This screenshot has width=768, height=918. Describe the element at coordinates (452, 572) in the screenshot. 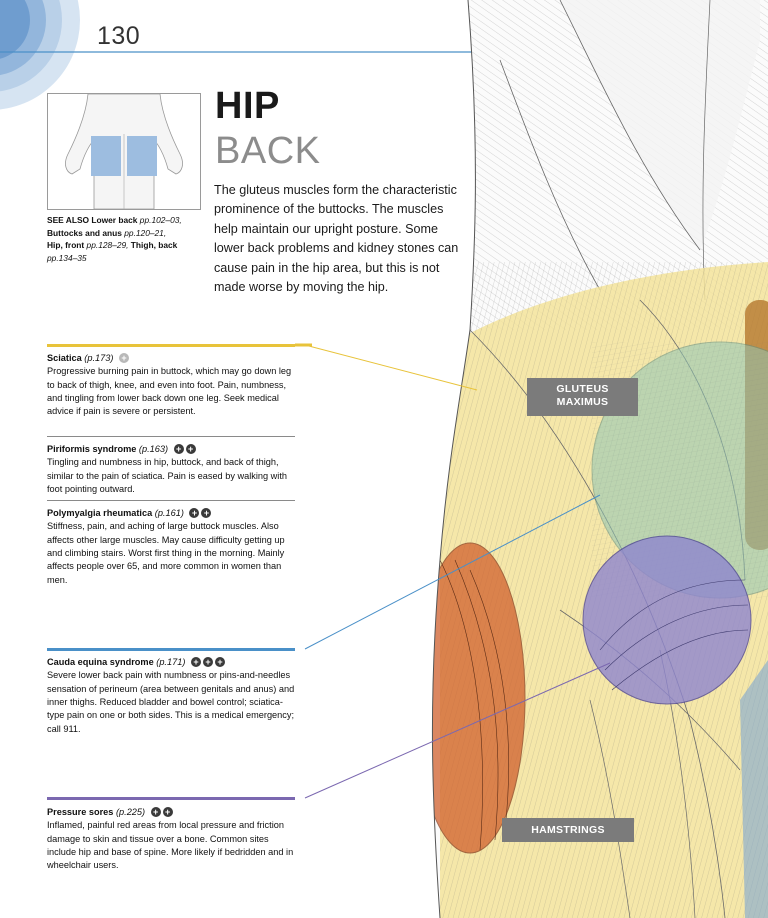

I see `blue-leader-line` at that location.